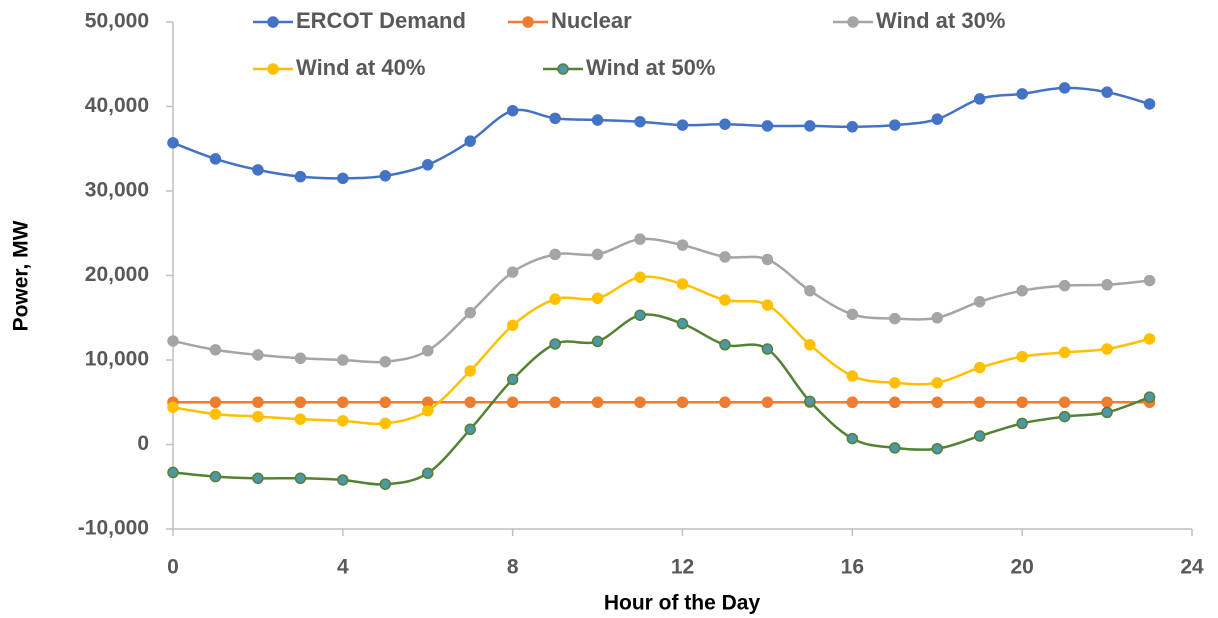 The width and height of the screenshot is (1218, 618). What do you see at coordinates (21, 275) in the screenshot?
I see `y-axis-title: Power, MW` at bounding box center [21, 275].